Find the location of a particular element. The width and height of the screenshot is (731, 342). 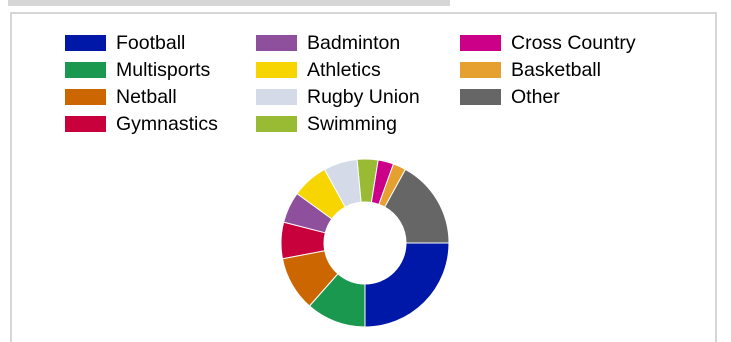

legend-label: Swimming is located at coordinates (352, 124).